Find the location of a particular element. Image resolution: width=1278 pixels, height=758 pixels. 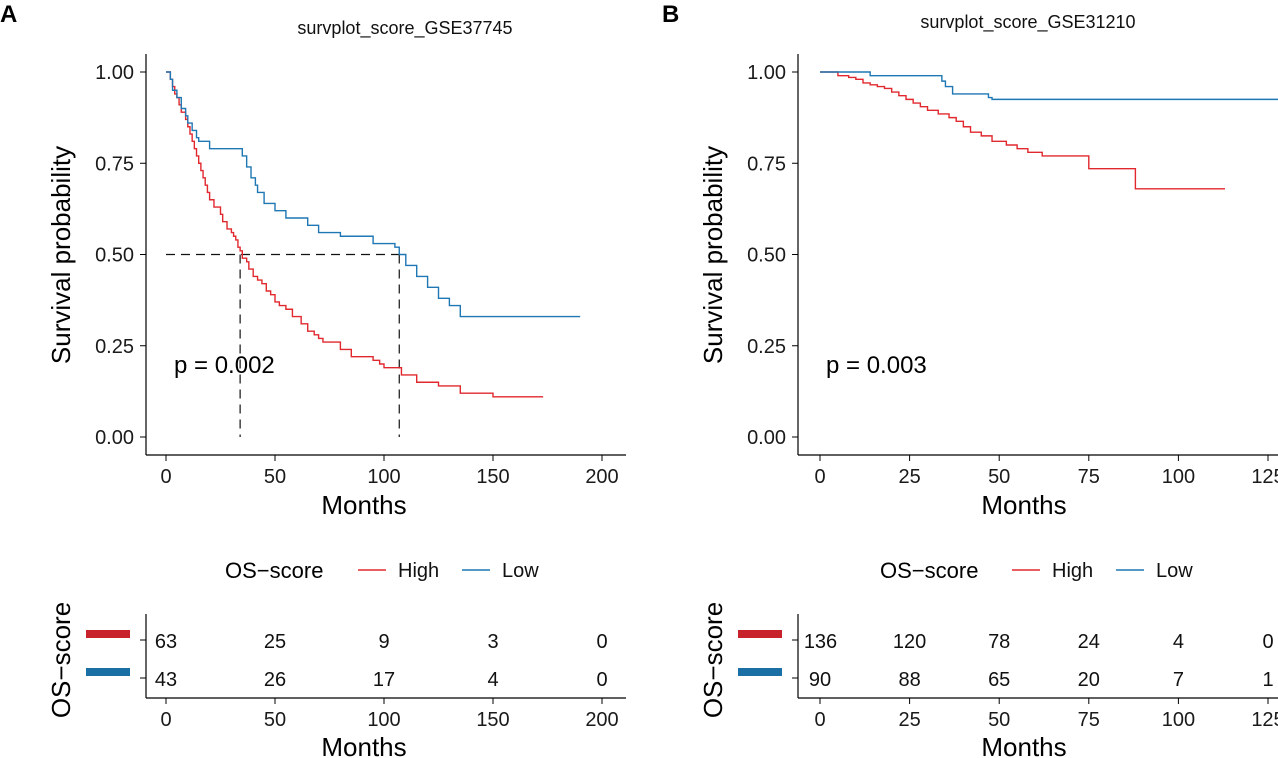

risk-count-low: 26 is located at coordinates (275, 680).